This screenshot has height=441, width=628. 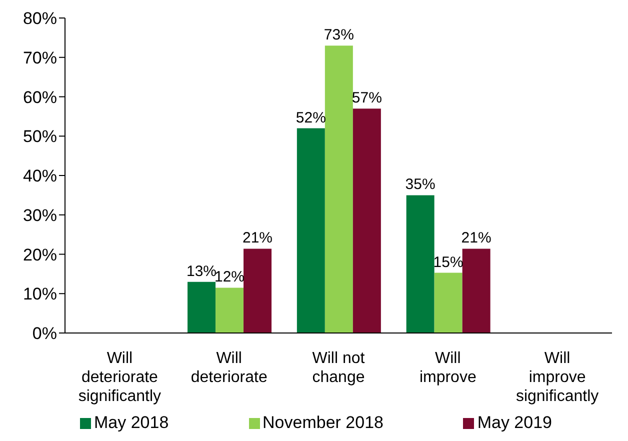 I want to click on legend-label: November 2018, so click(x=323, y=423).